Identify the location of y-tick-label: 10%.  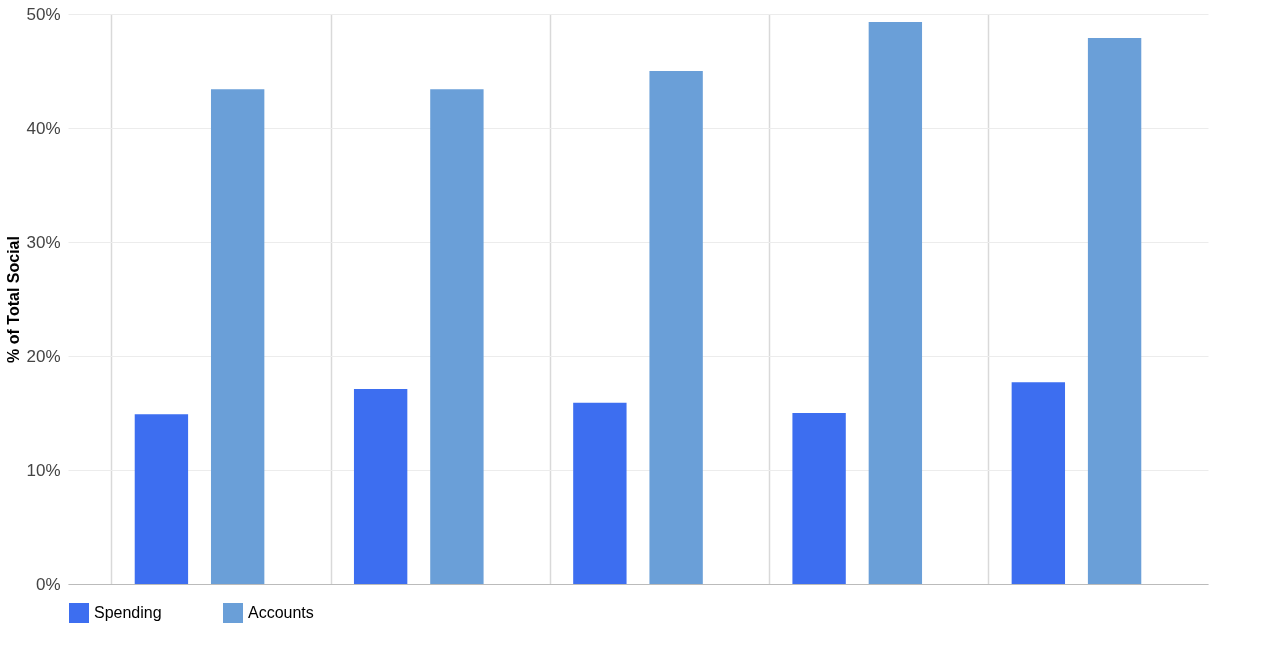
(43, 470).